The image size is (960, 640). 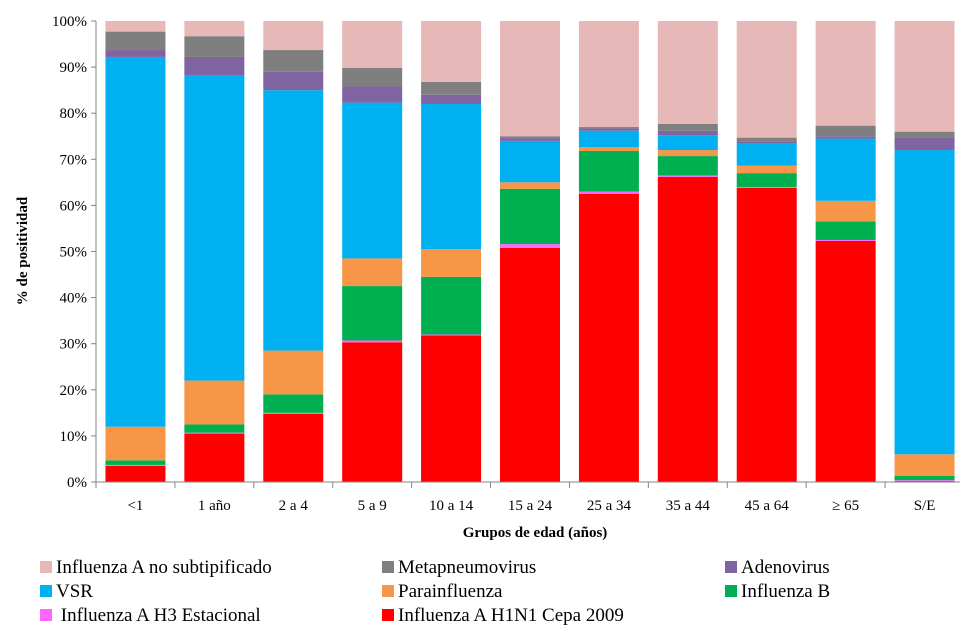 I want to click on legend-label: Adenovirus, so click(x=785, y=567).